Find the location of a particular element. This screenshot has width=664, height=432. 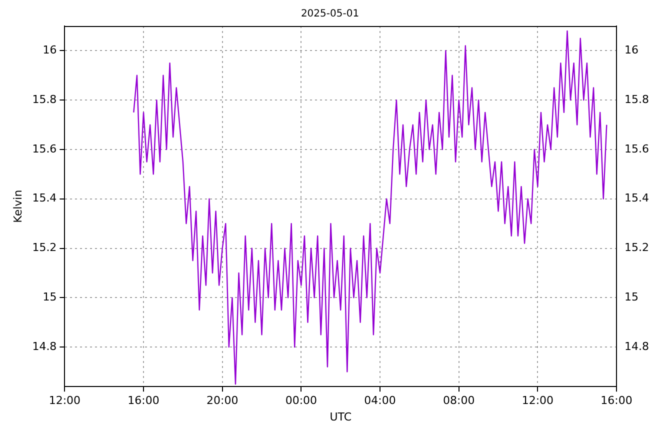

y2-tick-label: 15.6 is located at coordinates (637, 149).